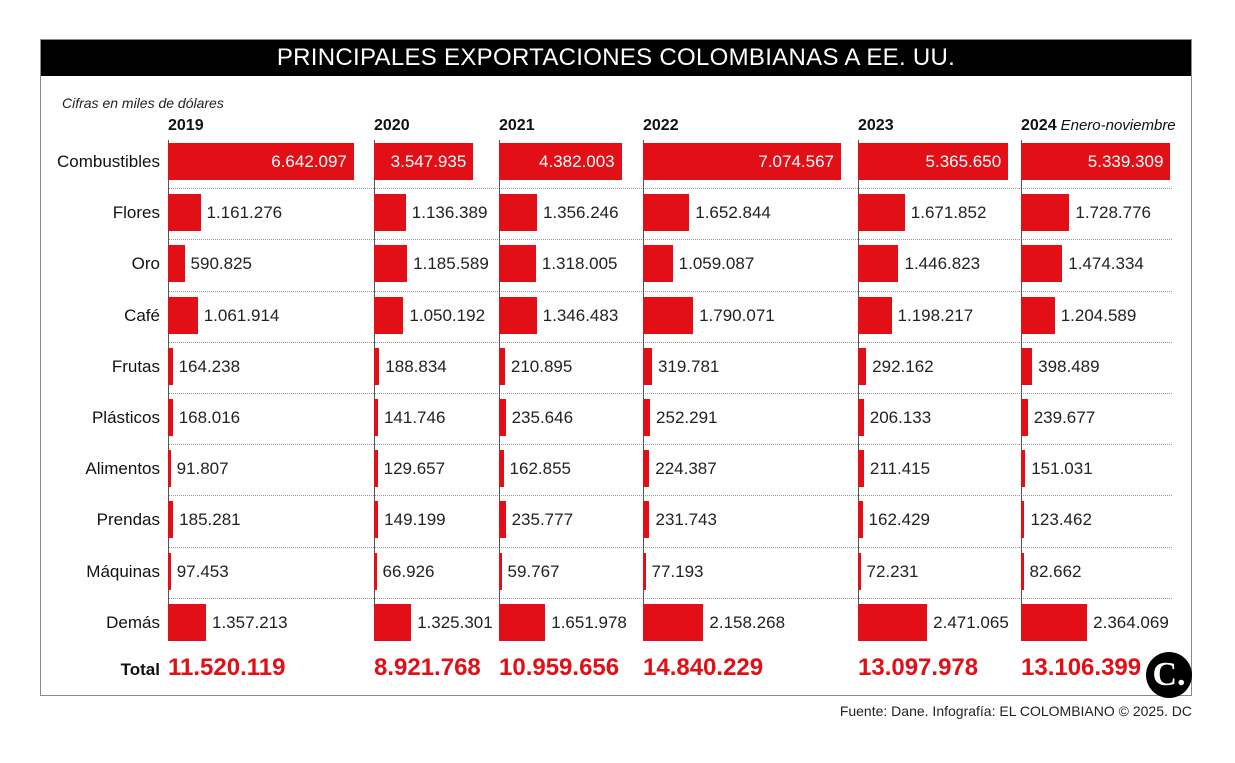 Image resolution: width=1235 pixels, height=763 pixels. What do you see at coordinates (210, 520) in the screenshot?
I see `value-label-2019-7: 185.281` at bounding box center [210, 520].